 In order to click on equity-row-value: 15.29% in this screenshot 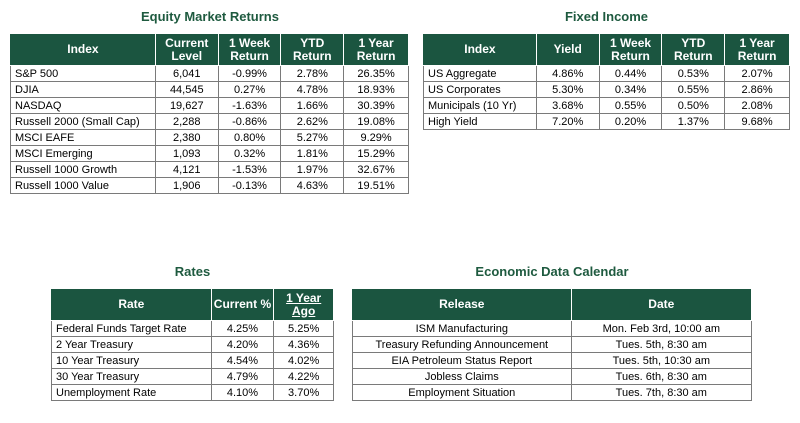, I will do `click(376, 153)`.